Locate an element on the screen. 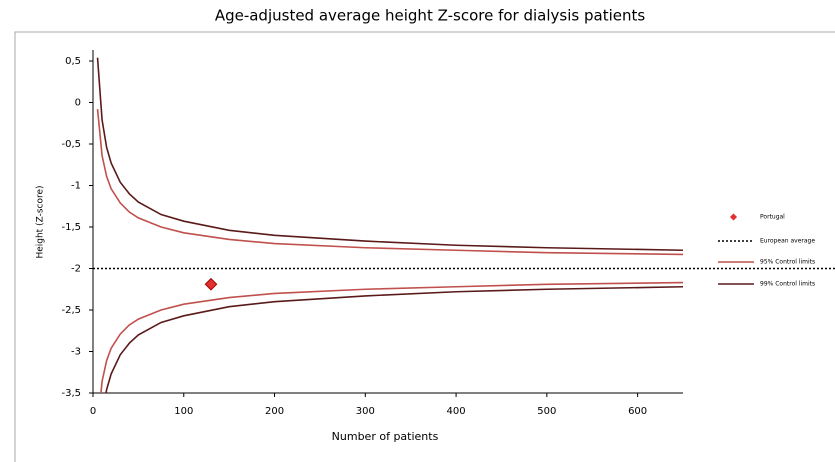 Image resolution: width=835 pixels, height=462 pixels. y-tick-label: -1,5 is located at coordinates (71, 227).